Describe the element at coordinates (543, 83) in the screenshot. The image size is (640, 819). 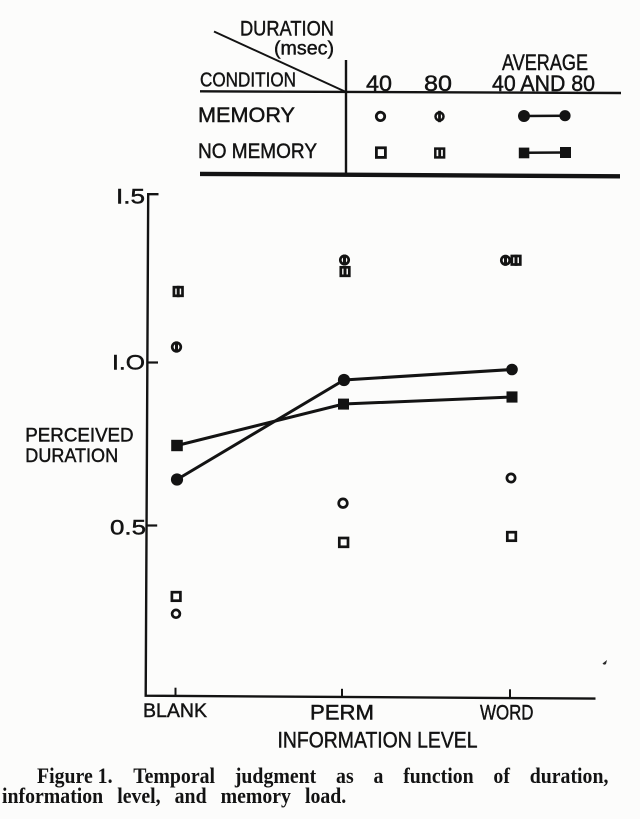
I see `svg-text: 40 AND 80` at that location.